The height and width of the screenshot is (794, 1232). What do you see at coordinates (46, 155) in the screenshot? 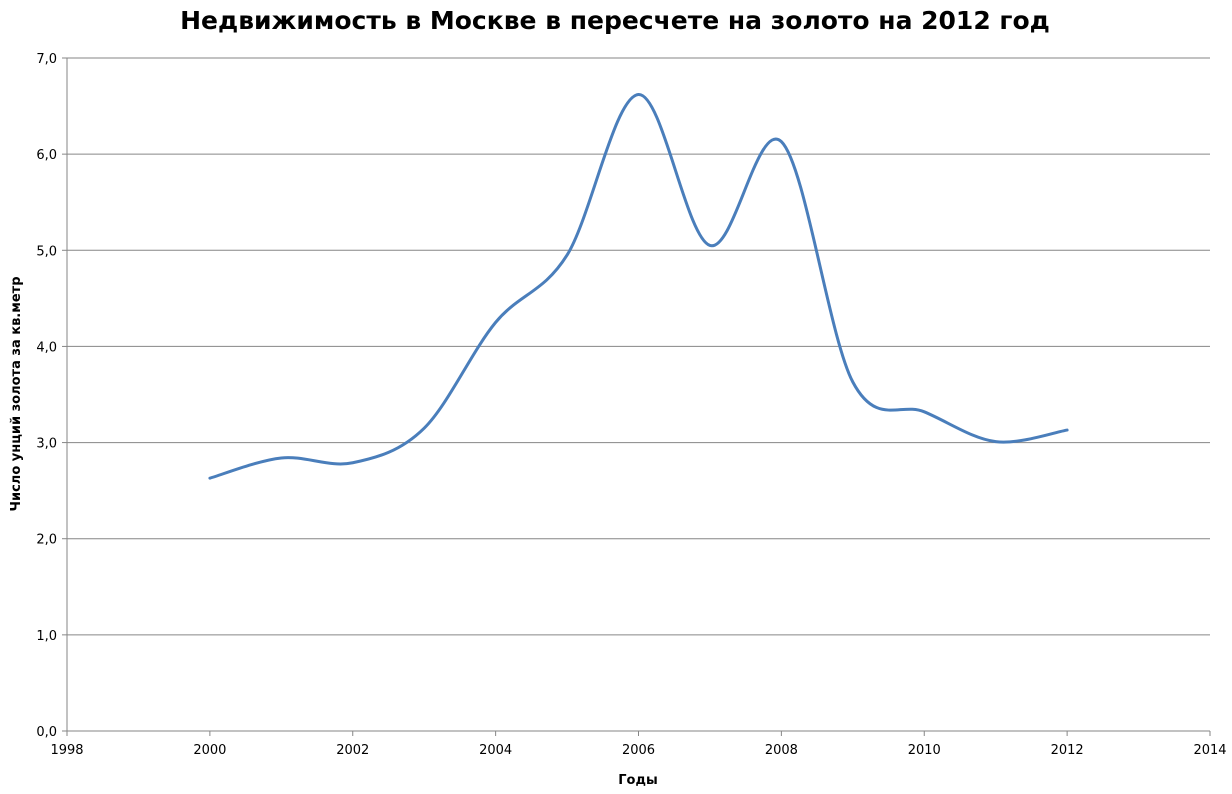
I see `y-tick-label: 6,0` at bounding box center [46, 155].